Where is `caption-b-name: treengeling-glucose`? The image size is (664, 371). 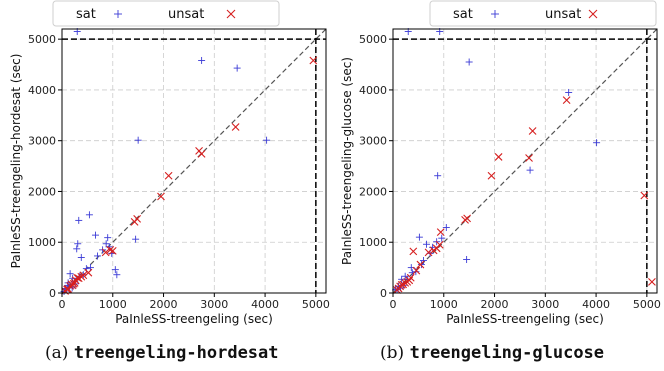 caption-b-name: treengeling-glucose is located at coordinates (507, 353).